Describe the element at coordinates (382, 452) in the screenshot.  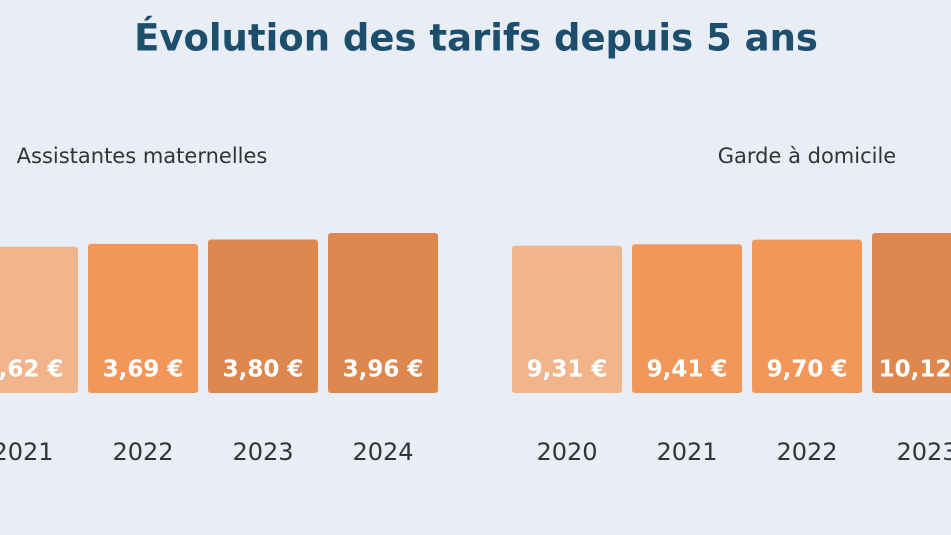
I see `x-tick-label: 2024` at that location.